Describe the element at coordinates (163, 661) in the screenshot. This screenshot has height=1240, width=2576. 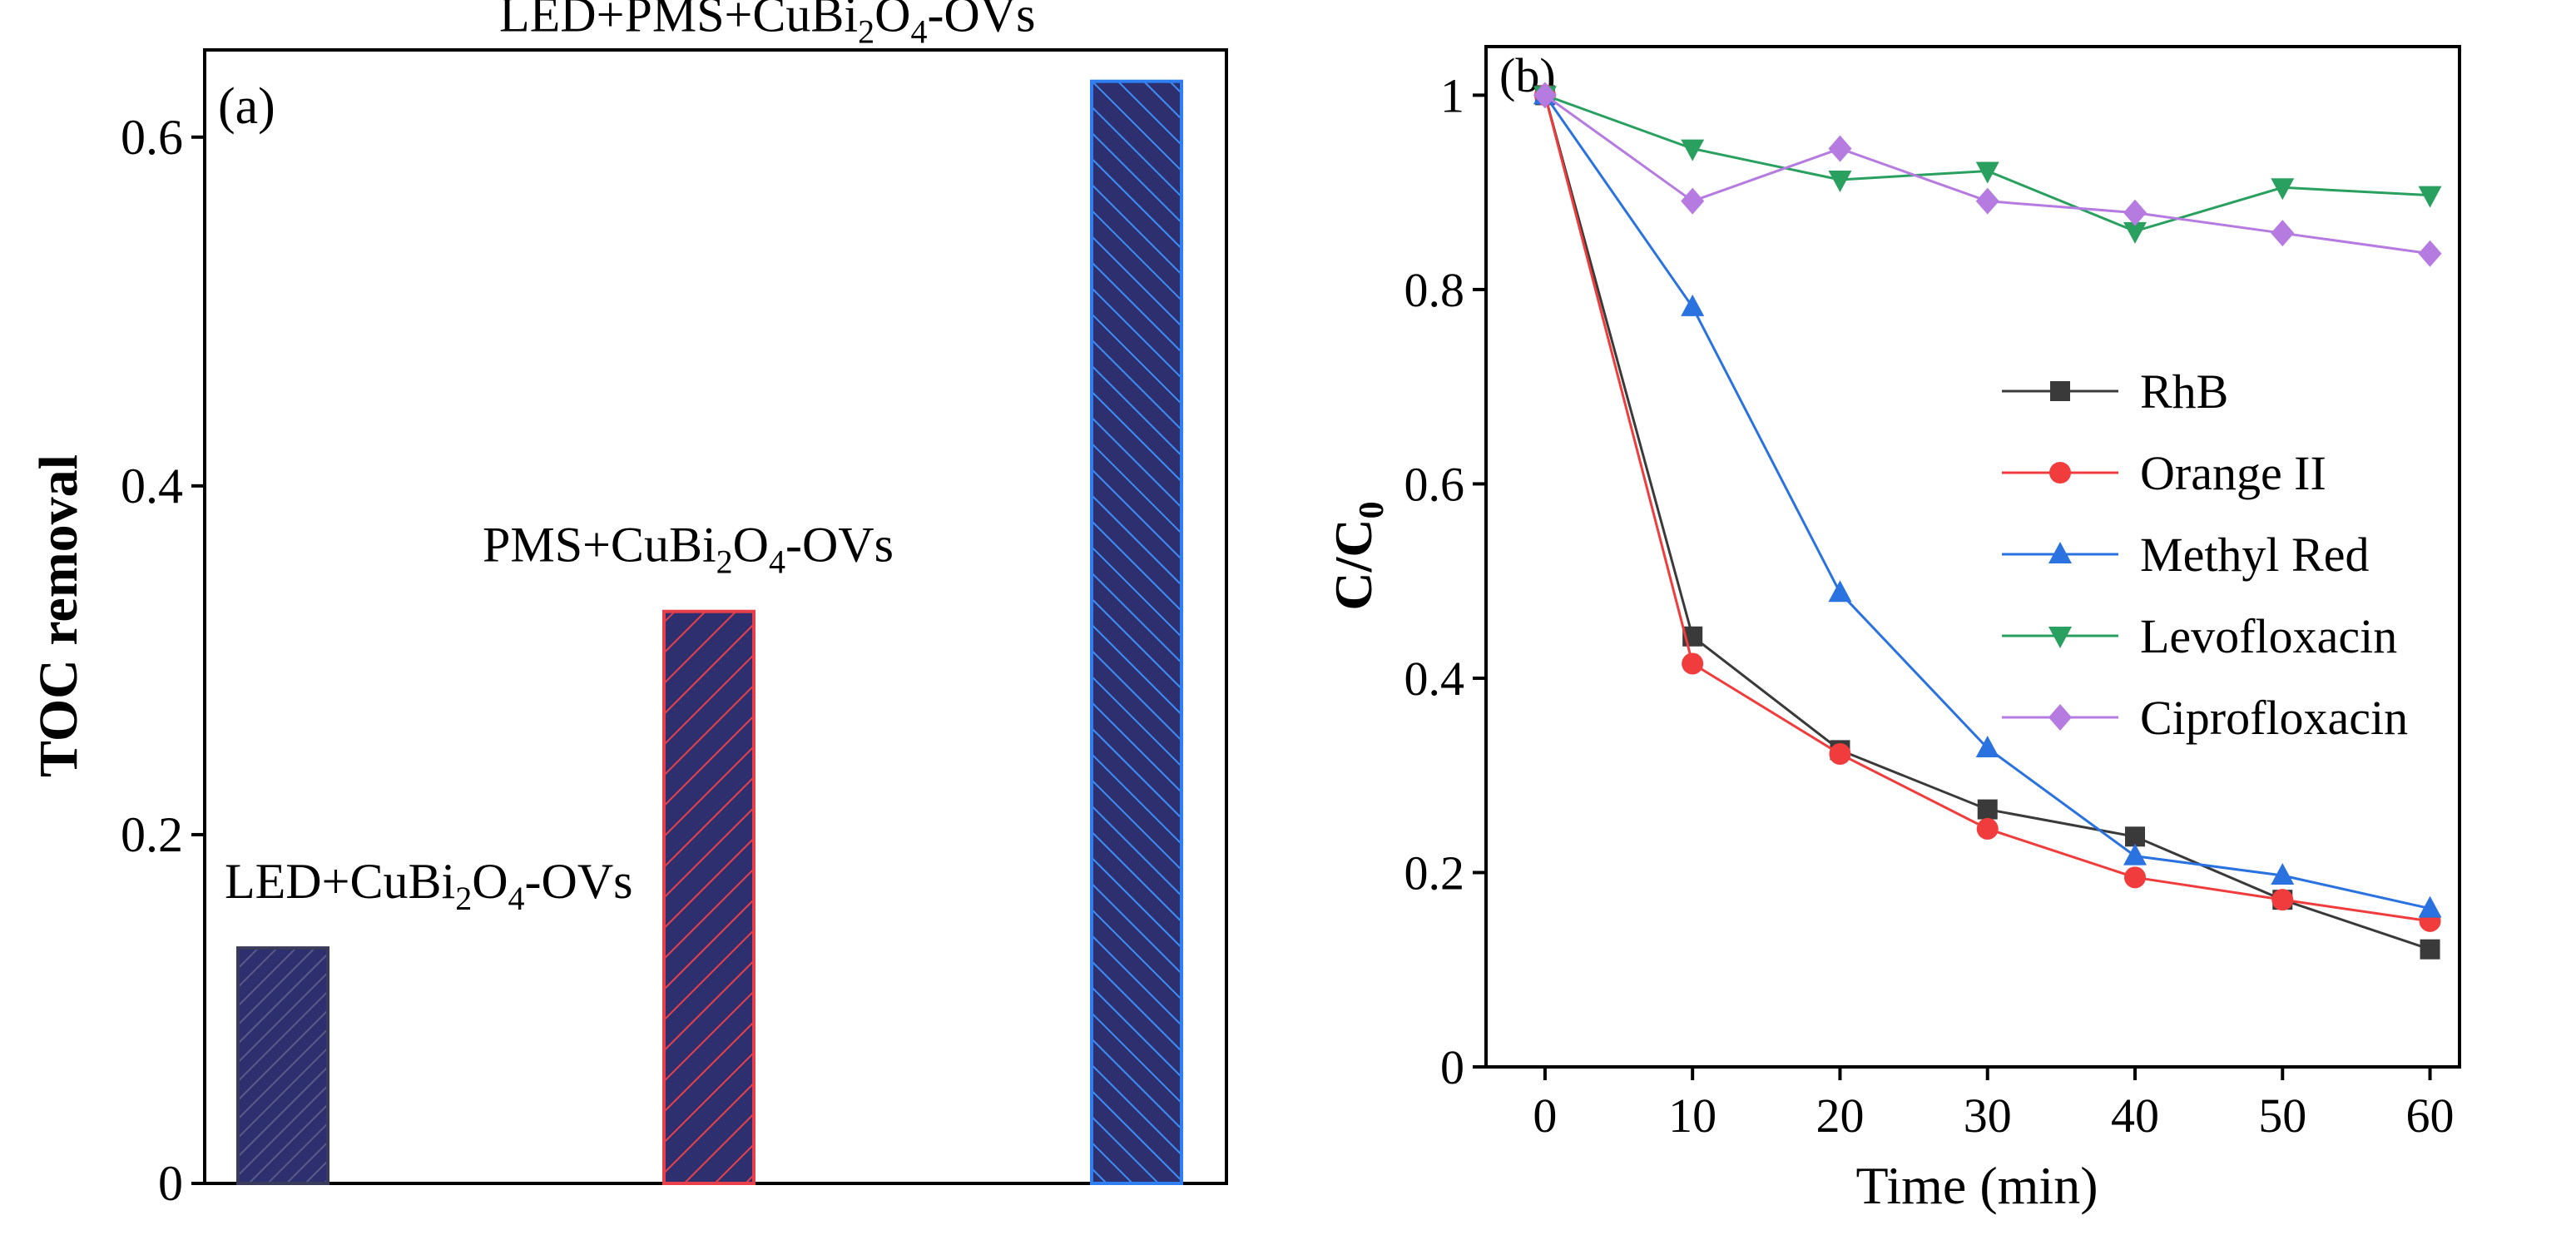
I see `panel-a-y-ticks: 0 0.2 0.4 0.6` at that location.